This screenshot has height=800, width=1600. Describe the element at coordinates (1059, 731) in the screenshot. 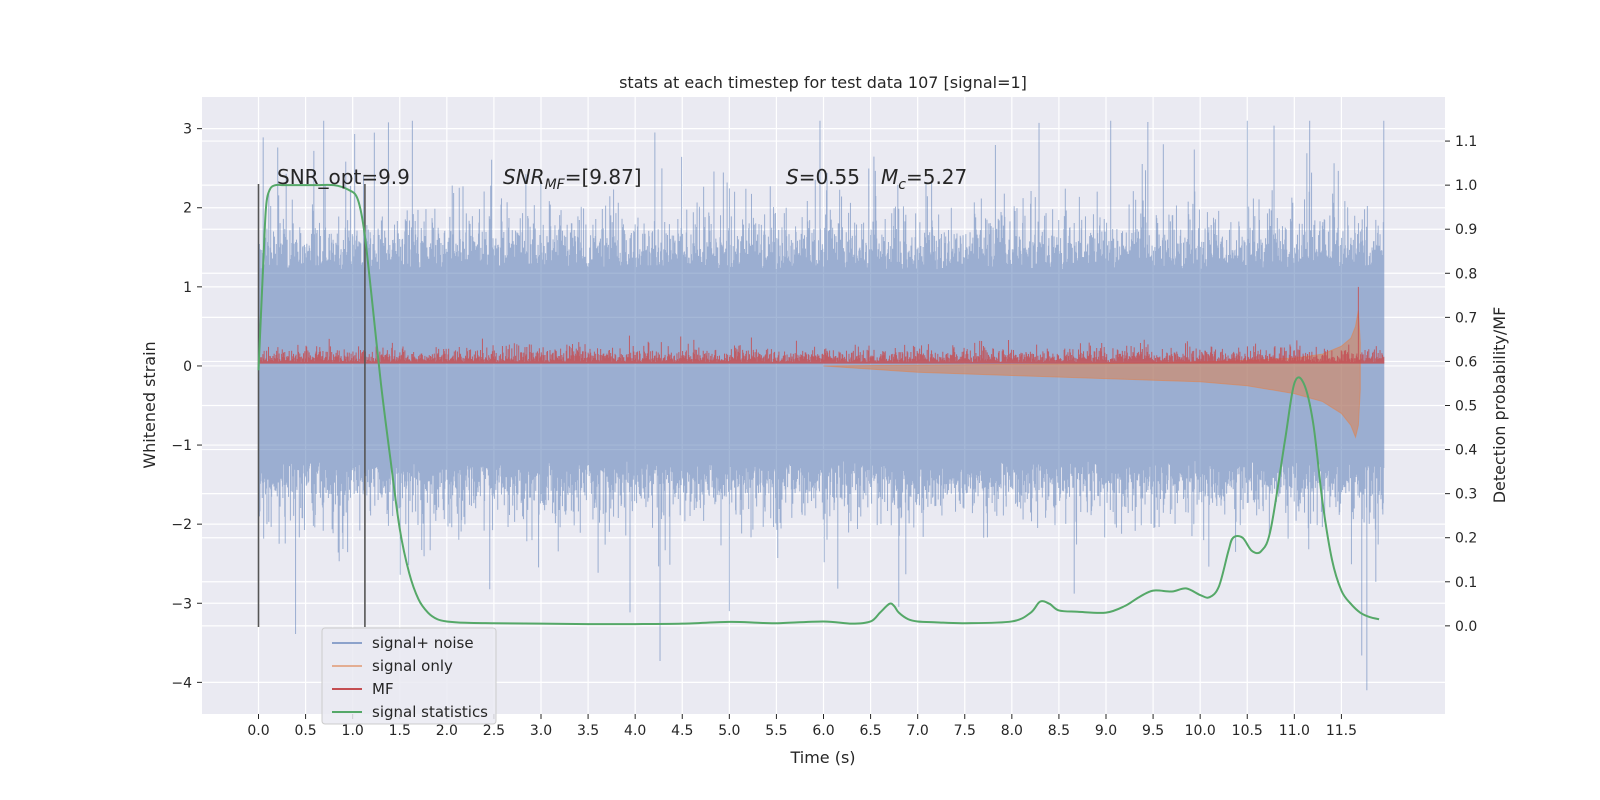

I see `tick-label-x: 8.5` at that location.